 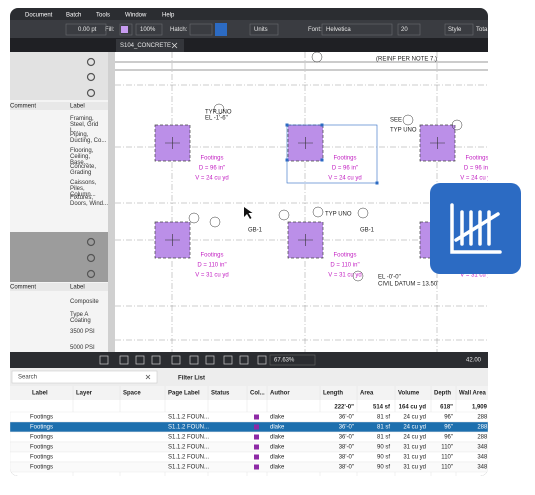 I want to click on table-row, so click(x=249, y=467).